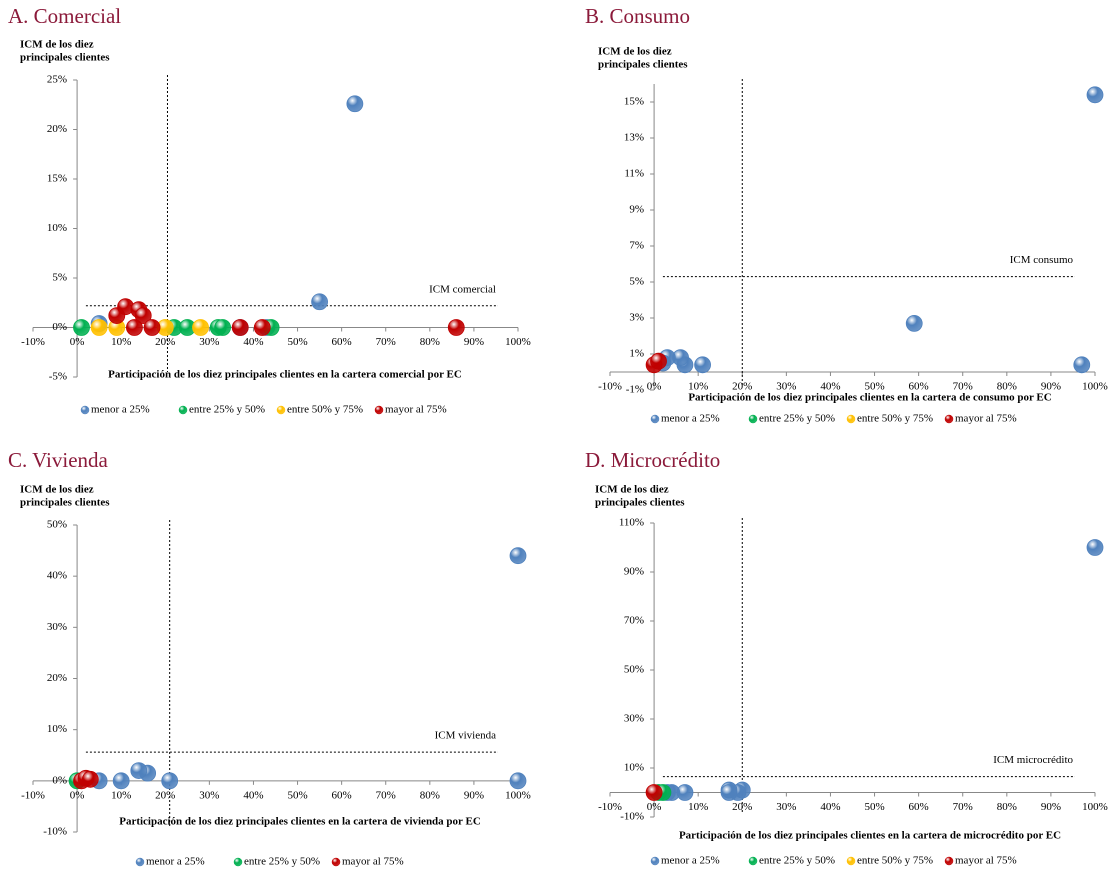  I want to click on x-tick-label: 20%, so click(165, 795).